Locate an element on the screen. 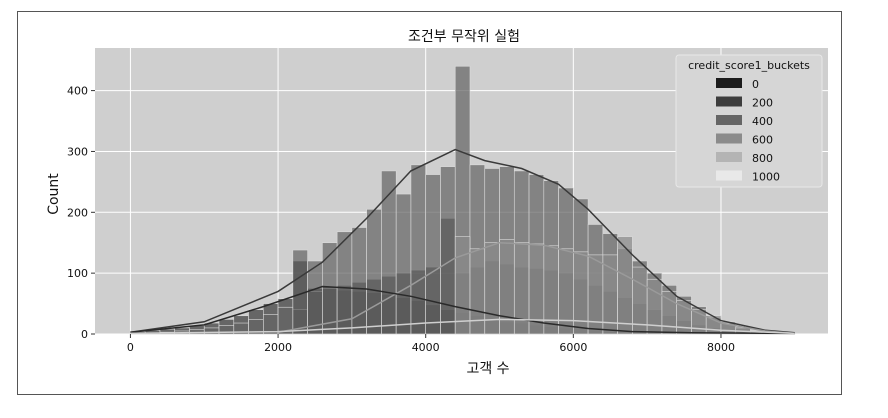 The image size is (888, 418). x-tick-label: 0 is located at coordinates (130, 347).